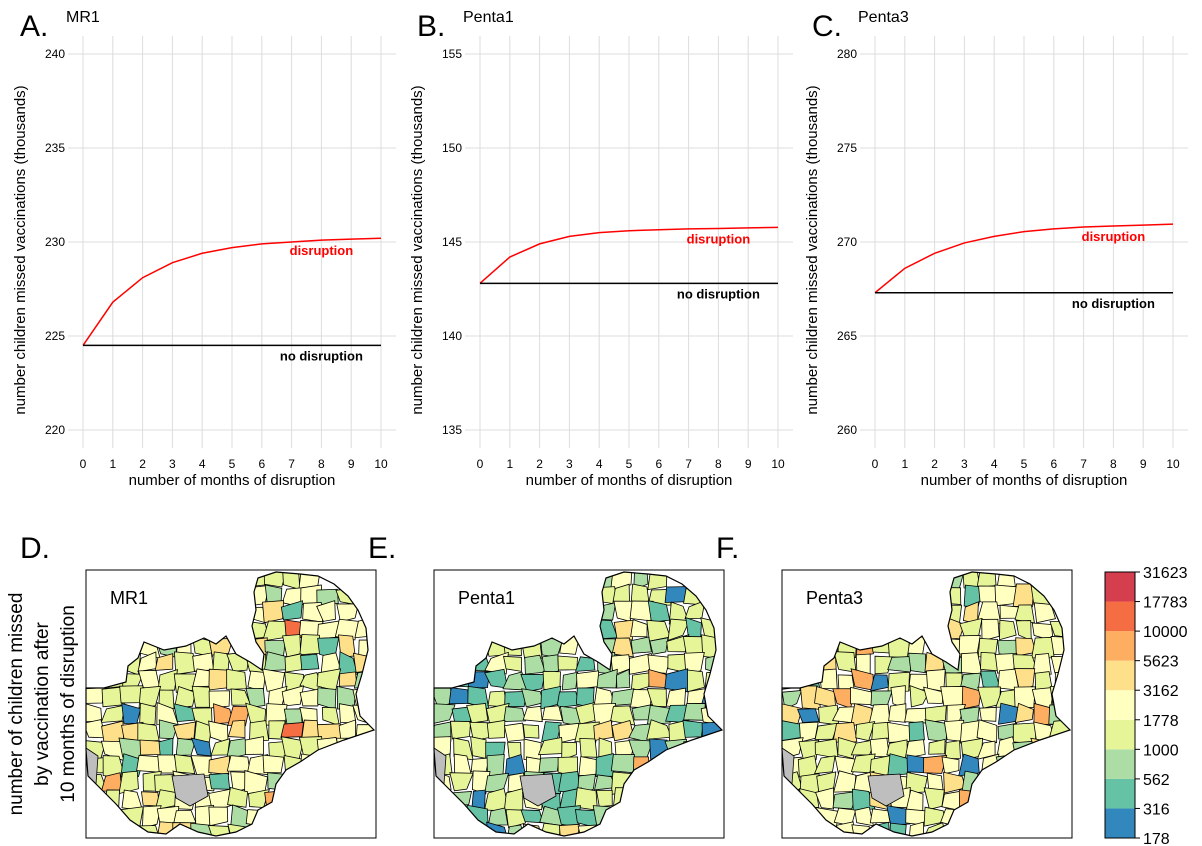 This screenshot has height=846, width=1202. Describe the element at coordinates (129, 598) in the screenshot. I see `map-title: MR1` at that location.